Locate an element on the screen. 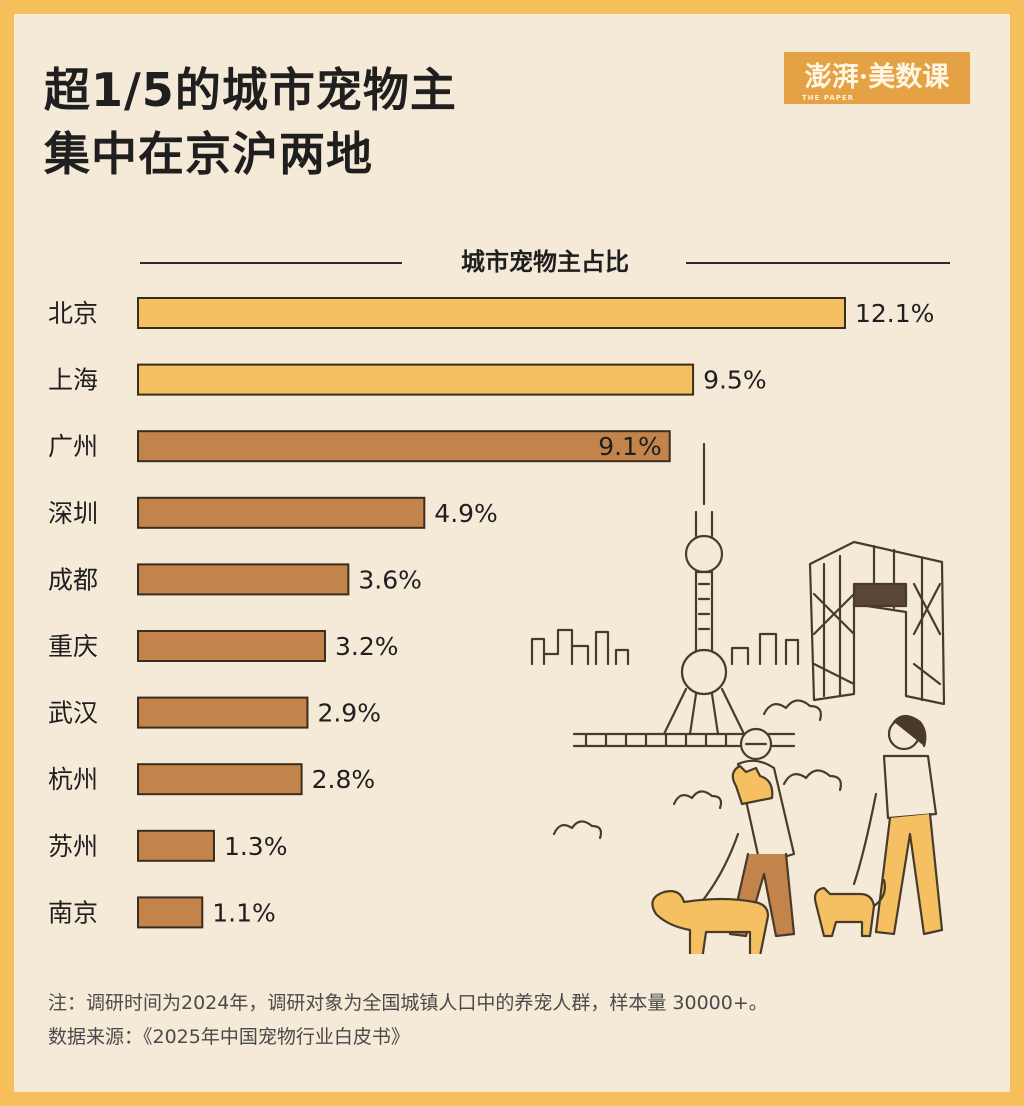  brand-logo-text: 澎湃·美数课 is located at coordinates (877, 77).